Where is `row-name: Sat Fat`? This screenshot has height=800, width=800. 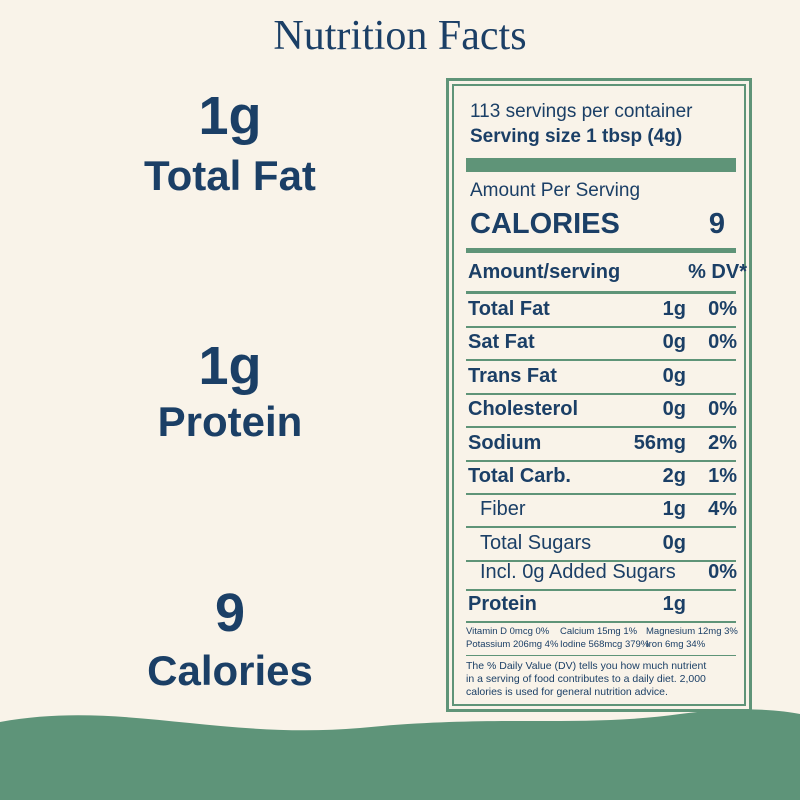 row-name: Sat Fat is located at coordinates (501, 342).